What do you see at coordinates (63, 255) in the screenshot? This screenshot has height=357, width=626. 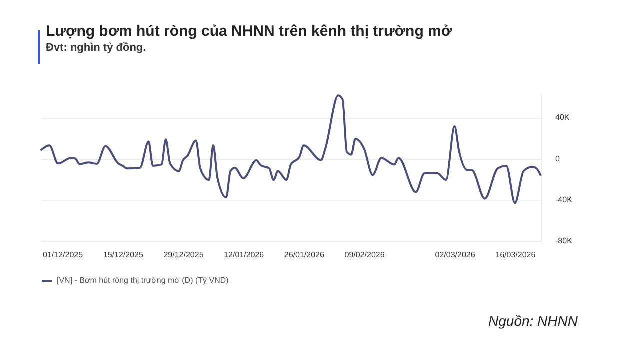 I see `x-tick-label: 01/12/2025` at bounding box center [63, 255].